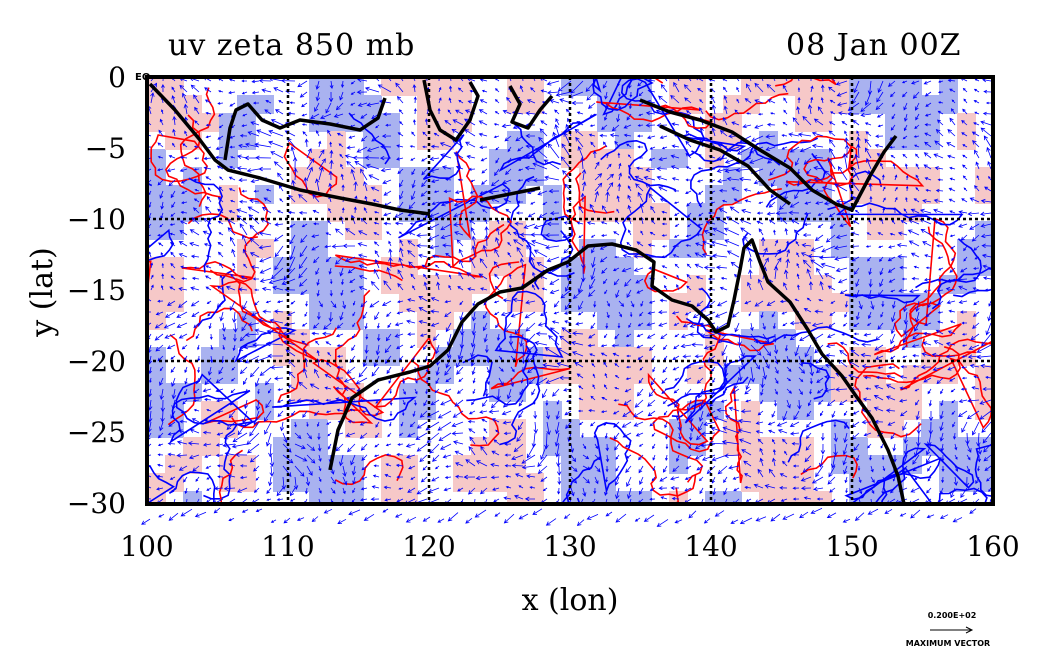 This screenshot has height=653, width=1056. I want to click on positive-contour-line, so click(467, 195).